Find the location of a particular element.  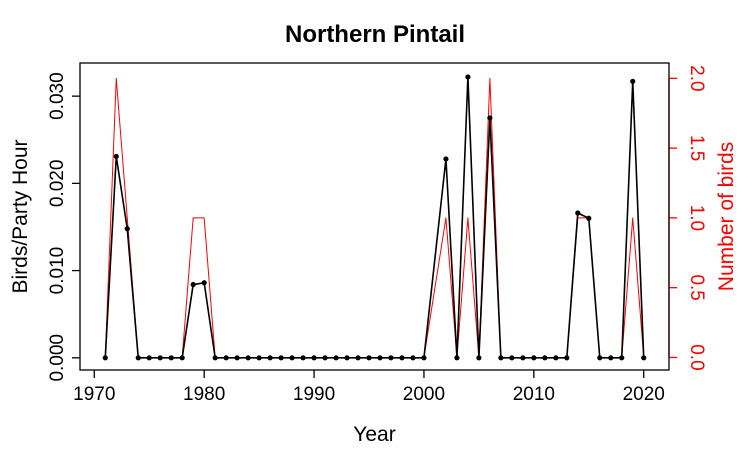

y2-tick-label: 0.5 is located at coordinates (696, 287).